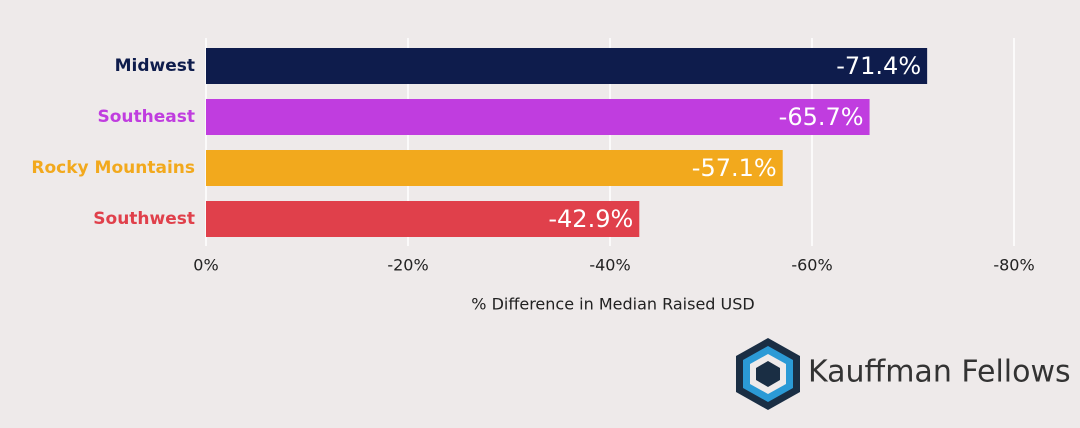 The image size is (1080, 428). I want to click on logo-icon, so click(768, 374).